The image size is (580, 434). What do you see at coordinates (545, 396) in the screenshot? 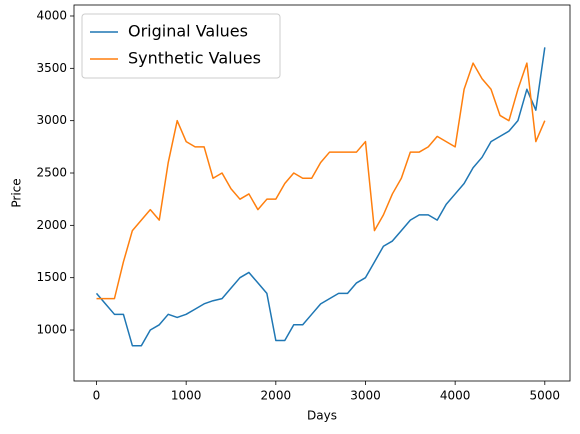
I see `x-tick-label: 5000` at bounding box center [545, 396].